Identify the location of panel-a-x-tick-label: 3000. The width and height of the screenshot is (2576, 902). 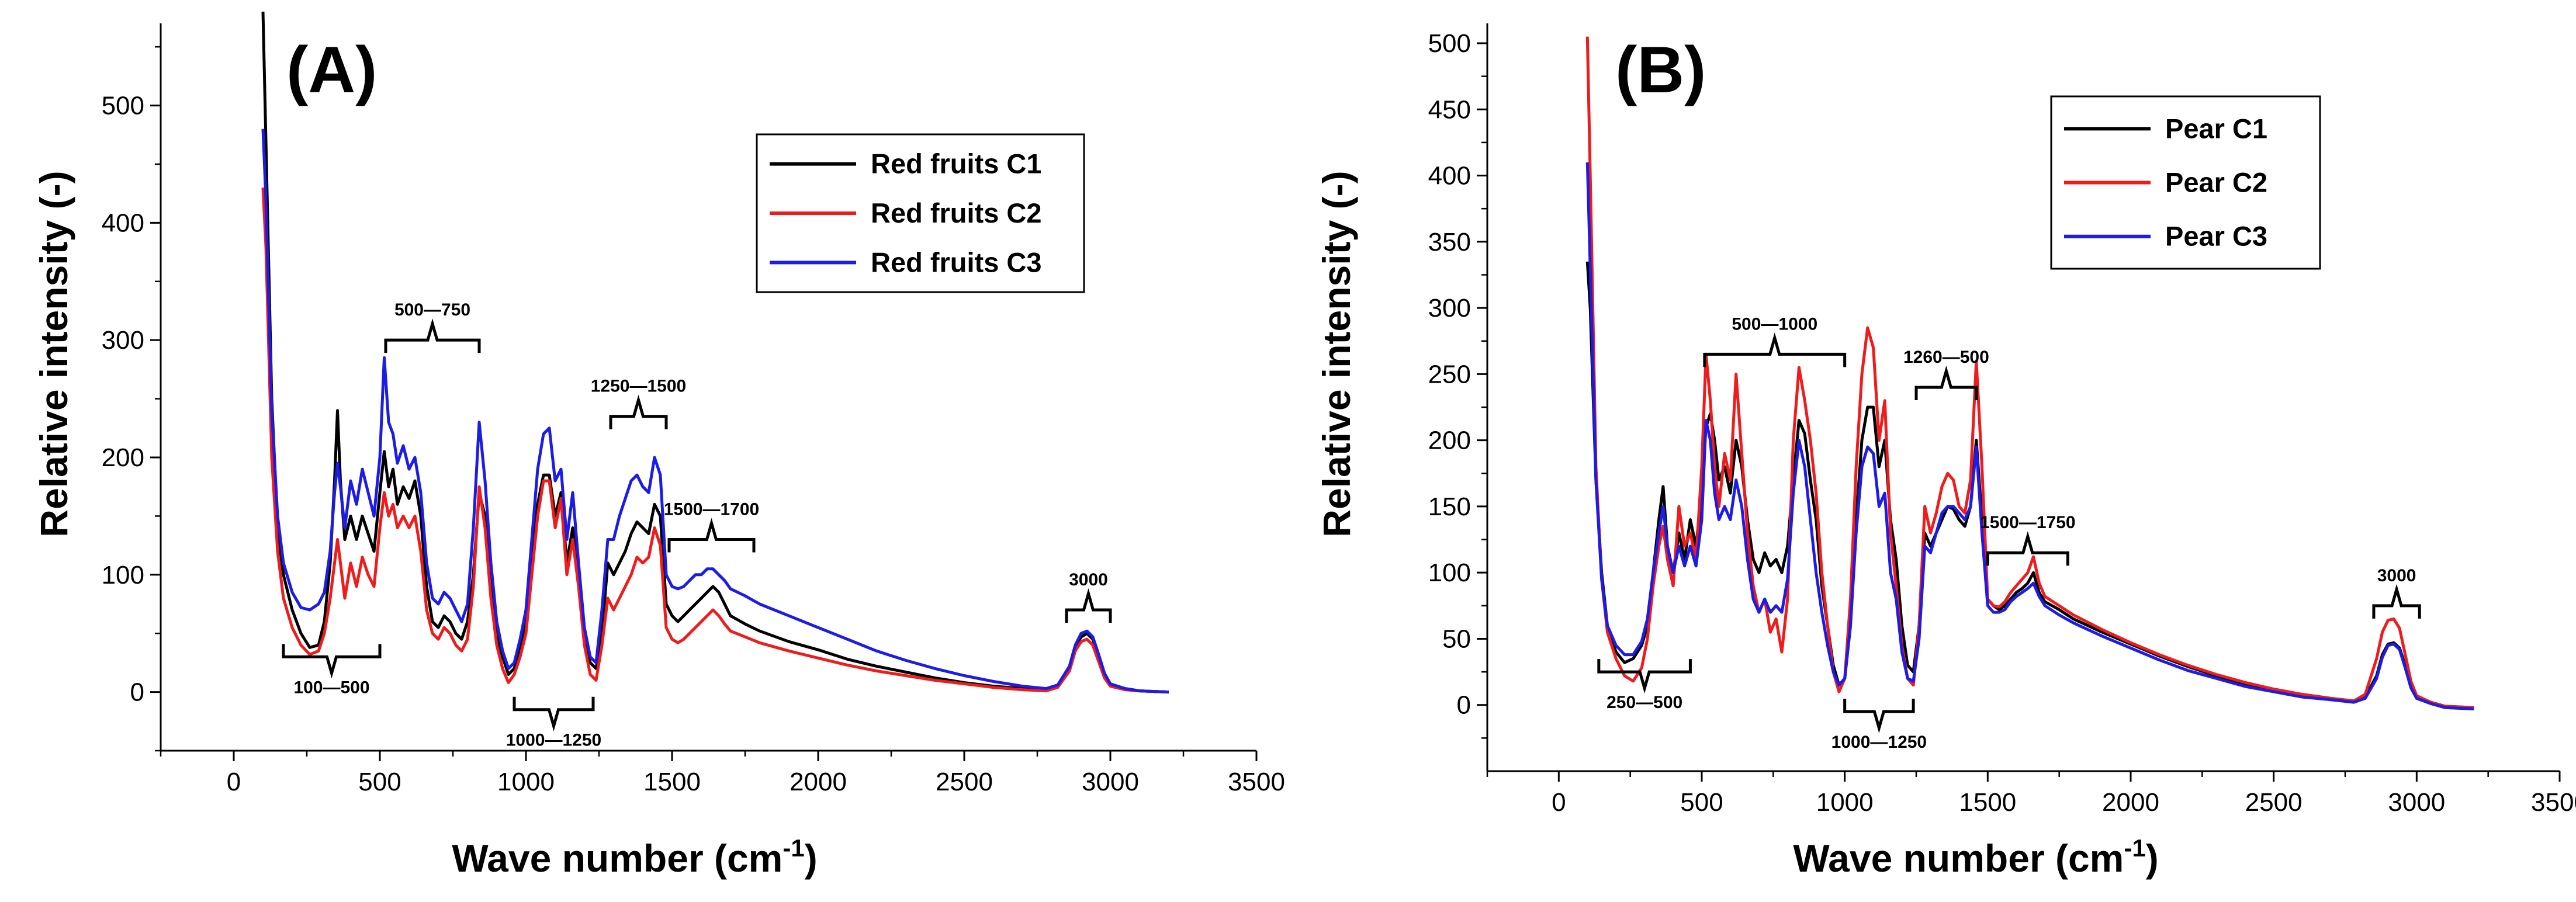
(1110, 782).